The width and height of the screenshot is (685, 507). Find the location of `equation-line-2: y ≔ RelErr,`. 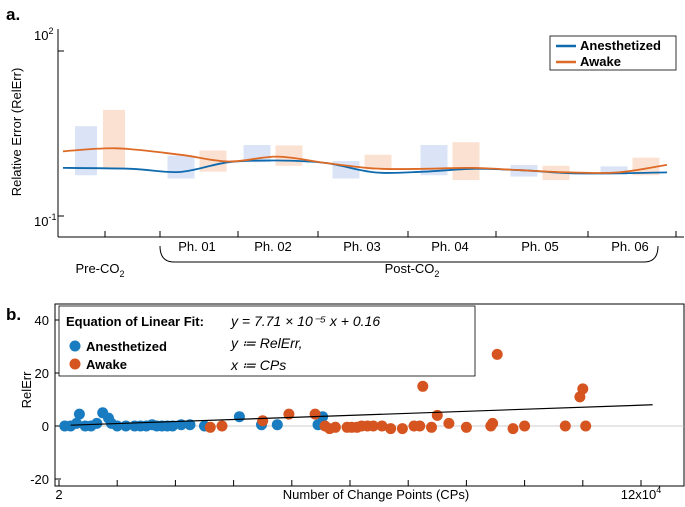

equation-line-2: y ≔ RelErr, is located at coordinates (266, 343).